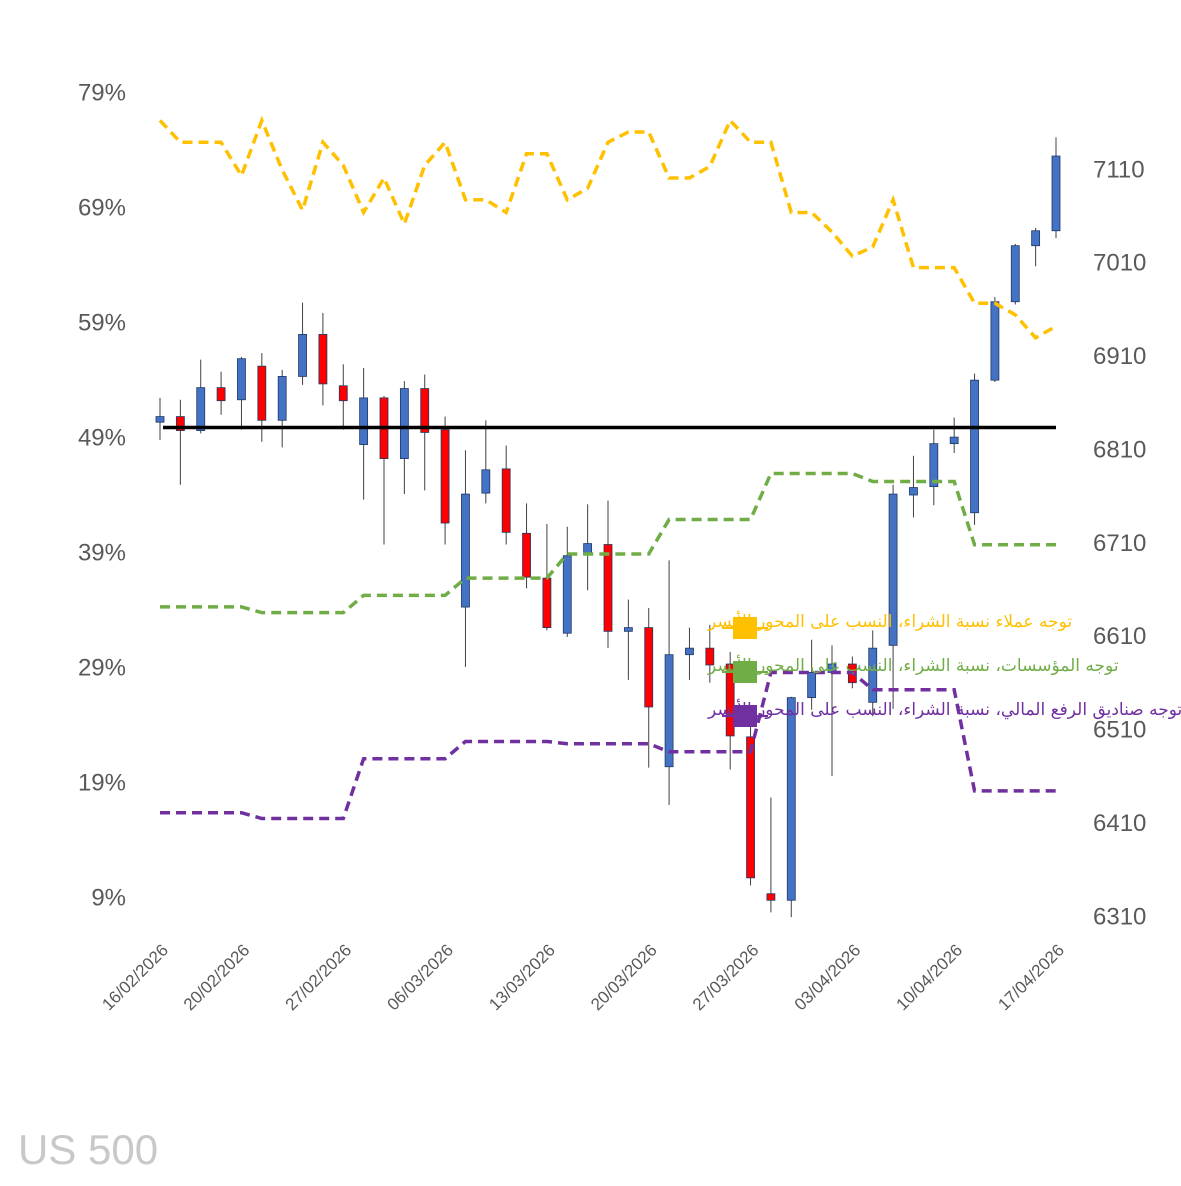  What do you see at coordinates (1119, 169) in the screenshot?
I see `y2-tick-label: 7110` at bounding box center [1119, 169].